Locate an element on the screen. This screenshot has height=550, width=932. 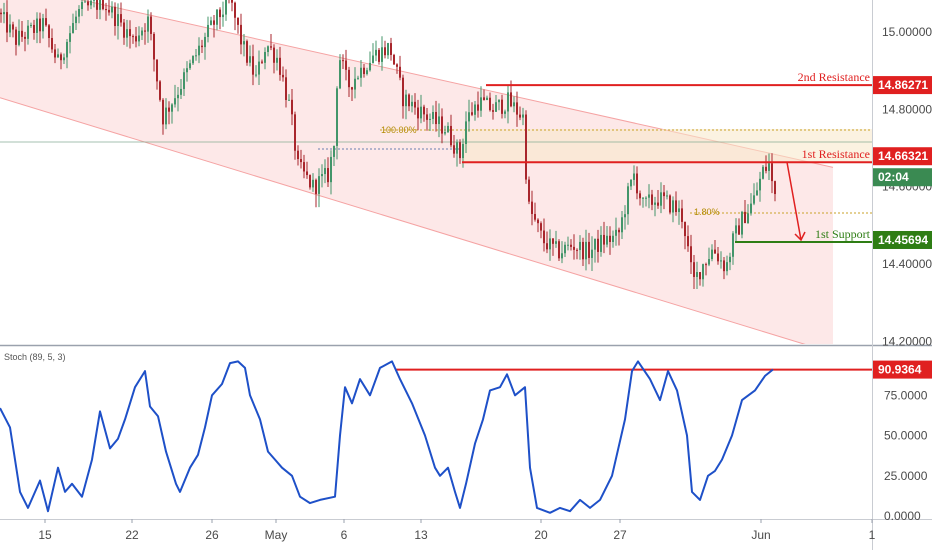
fib-100-label: 100.00% is located at coordinates (399, 130).